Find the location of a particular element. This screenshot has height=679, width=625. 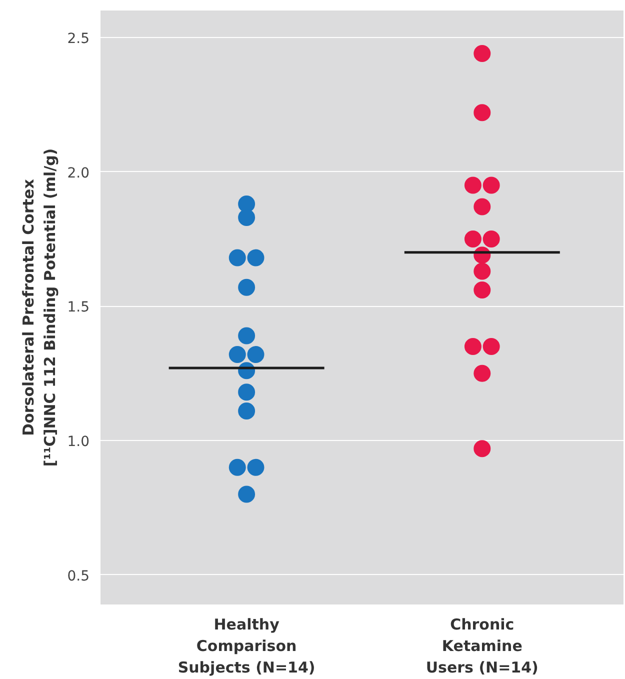

y-tick-label: 1.5 is located at coordinates (78, 308).